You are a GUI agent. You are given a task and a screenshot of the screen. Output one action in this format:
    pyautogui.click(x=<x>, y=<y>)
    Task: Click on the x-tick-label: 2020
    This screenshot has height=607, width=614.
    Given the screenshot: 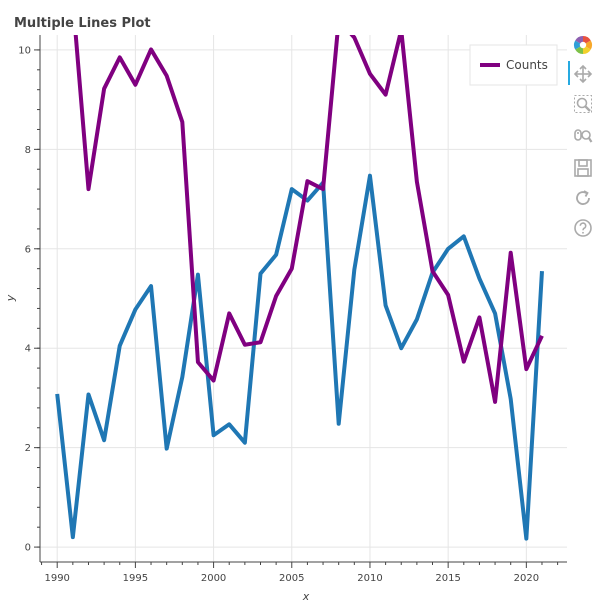 What is the action you would take?
    pyautogui.click(x=526, y=578)
    